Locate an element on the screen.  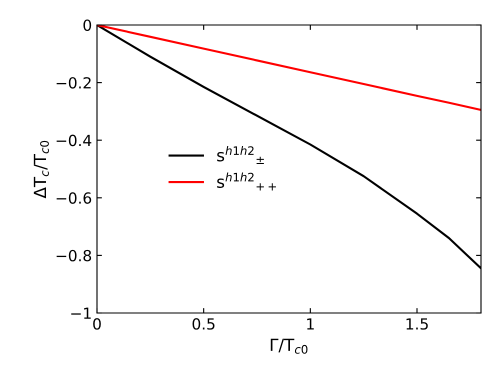
legend-label: s$^{h1h2}$$_{±}$ is located at coordinates (240, 155).